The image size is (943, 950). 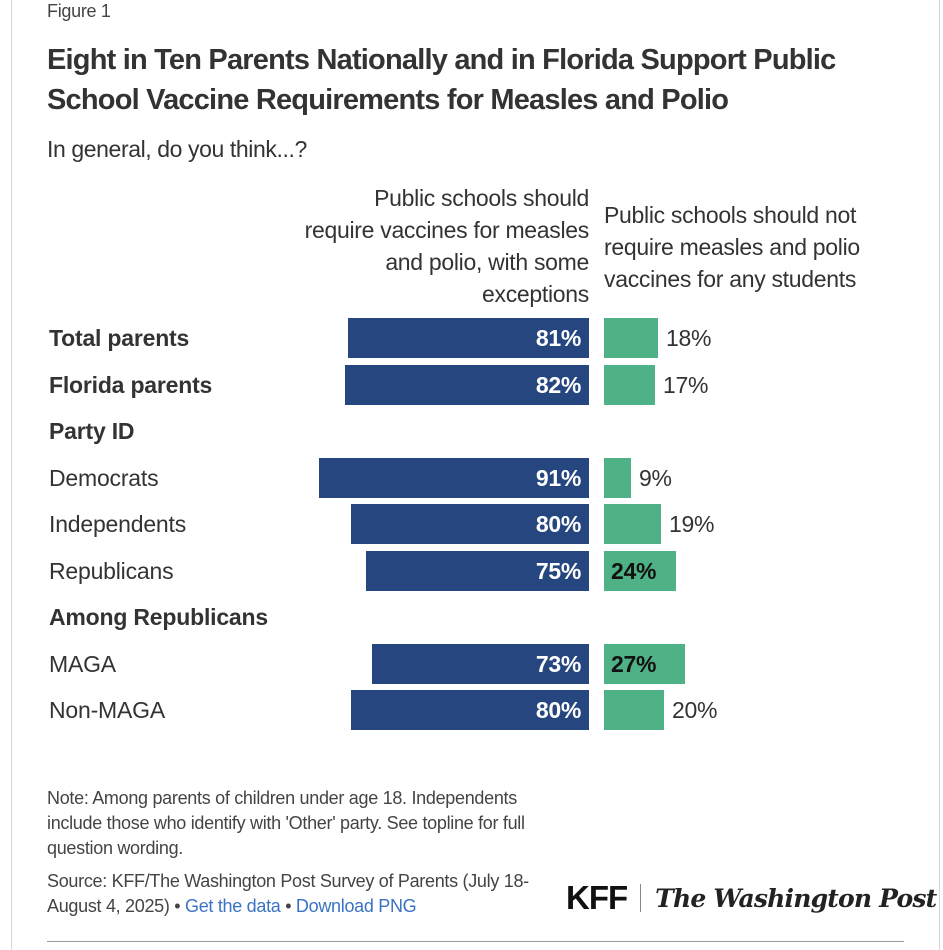 What do you see at coordinates (477, 571) in the screenshot?
I see `bar-require-republicans` at bounding box center [477, 571].